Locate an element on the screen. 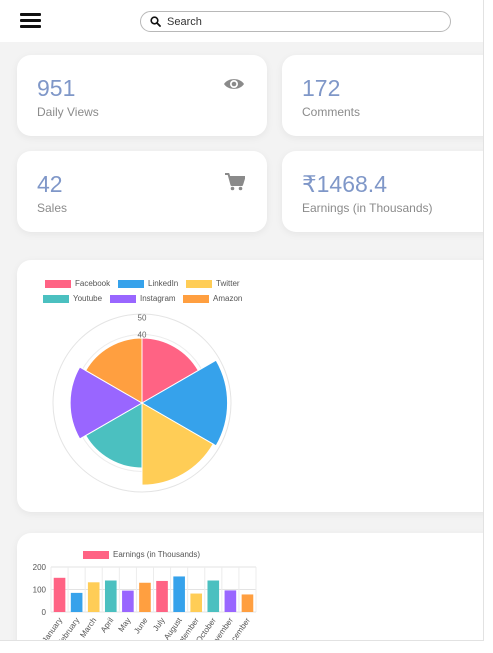 This screenshot has height=653, width=493. y-tick-label: 0 is located at coordinates (44, 612).